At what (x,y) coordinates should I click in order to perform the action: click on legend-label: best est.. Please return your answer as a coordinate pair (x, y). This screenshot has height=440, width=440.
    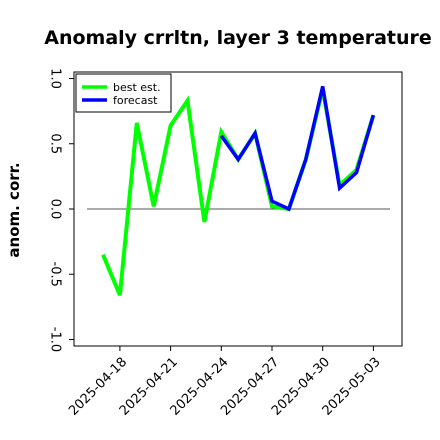
    Looking at the image, I should click on (137, 87).